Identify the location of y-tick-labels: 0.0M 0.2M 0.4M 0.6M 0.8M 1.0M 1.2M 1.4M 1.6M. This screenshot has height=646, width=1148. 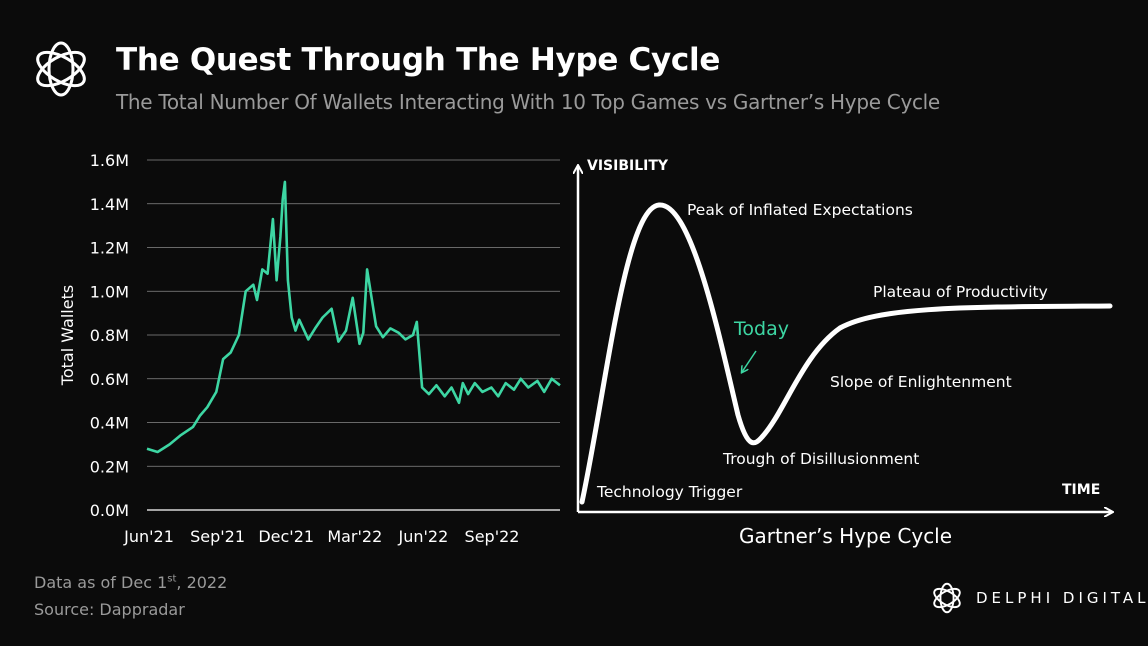
(109, 335).